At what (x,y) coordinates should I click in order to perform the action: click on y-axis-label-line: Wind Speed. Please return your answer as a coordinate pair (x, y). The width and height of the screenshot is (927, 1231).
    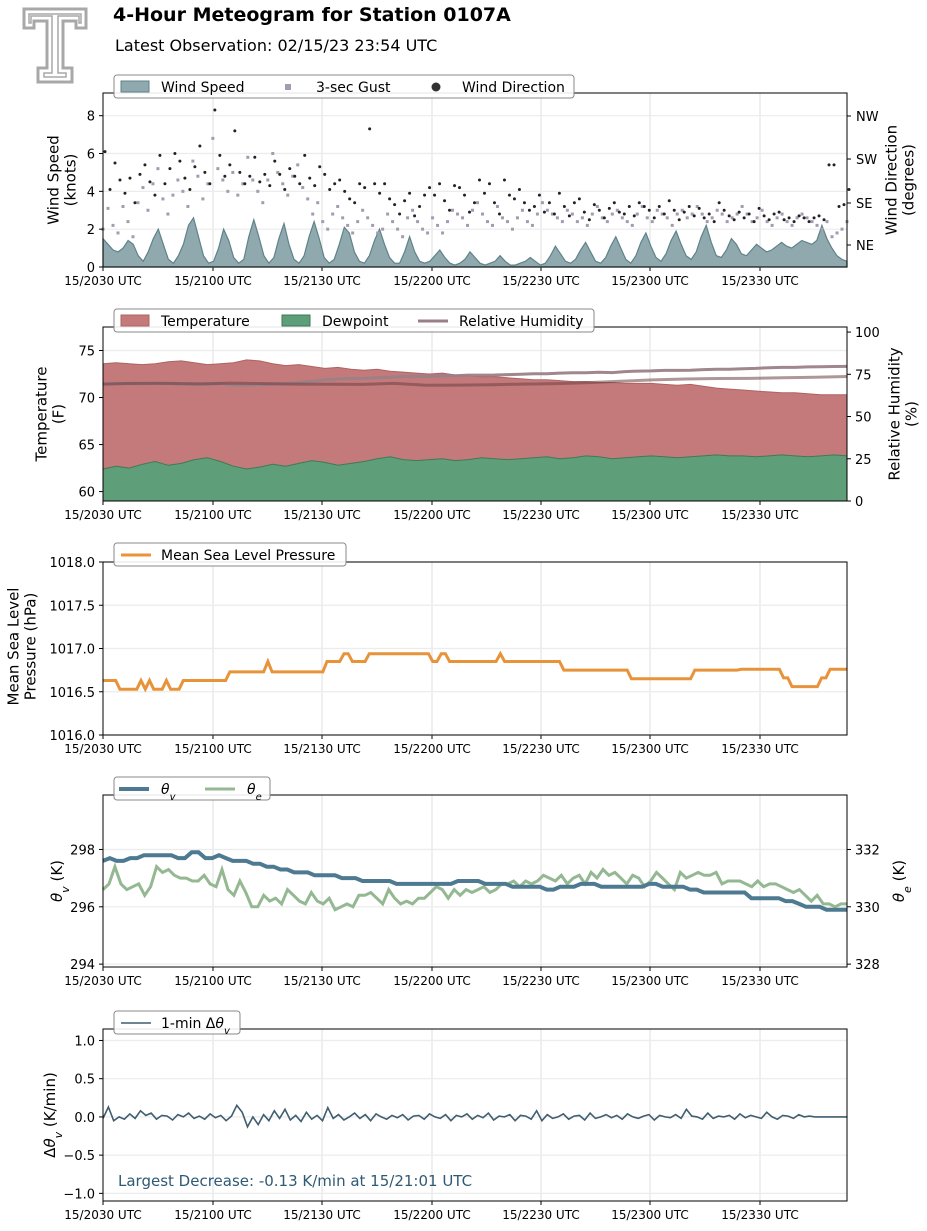
    Looking at the image, I should click on (54, 180).